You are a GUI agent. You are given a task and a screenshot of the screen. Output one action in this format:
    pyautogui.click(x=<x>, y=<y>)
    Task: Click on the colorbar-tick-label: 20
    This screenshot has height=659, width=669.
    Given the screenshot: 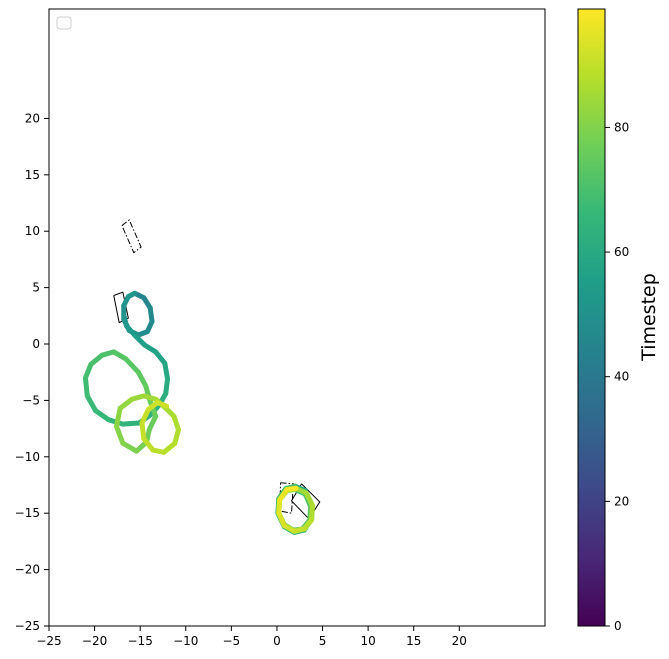 What is the action you would take?
    pyautogui.click(x=621, y=501)
    